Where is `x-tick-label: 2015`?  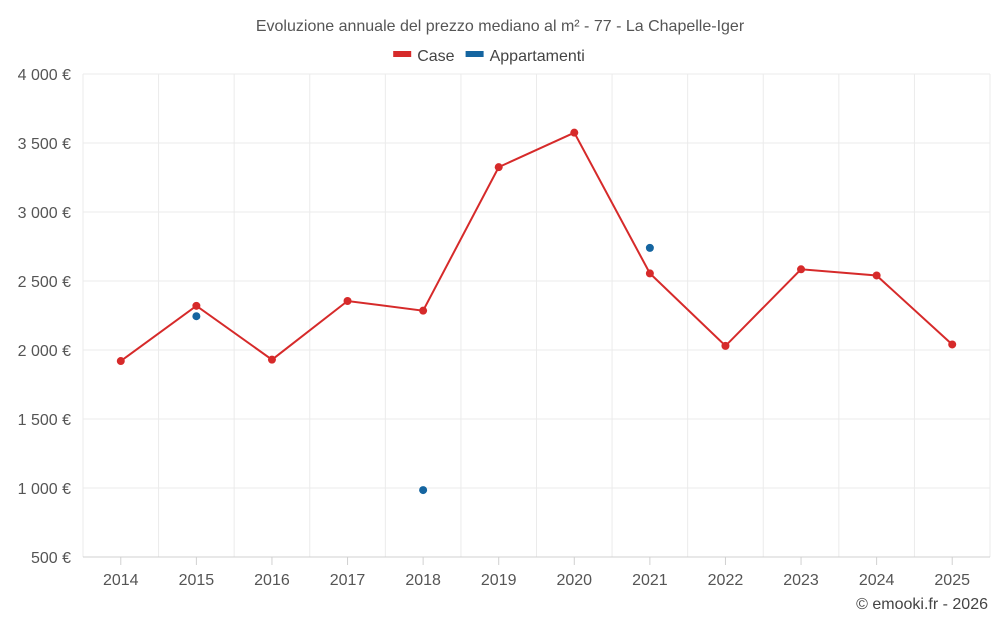 x-tick-label: 2015 is located at coordinates (197, 580).